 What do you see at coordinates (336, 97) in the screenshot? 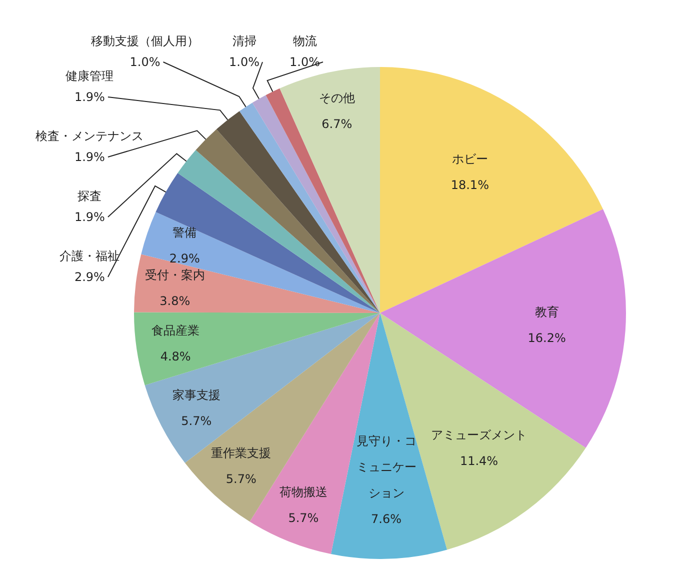
I see `slice-label: その他` at bounding box center [336, 97].